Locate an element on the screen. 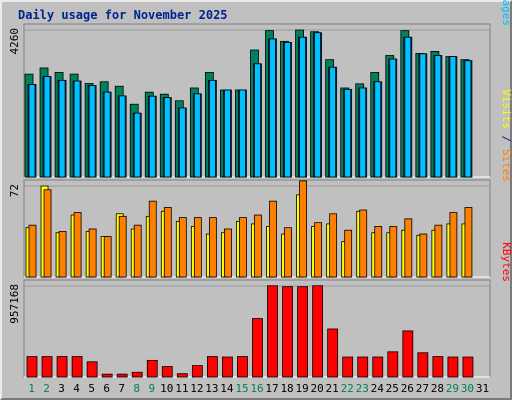  visitors-right-label: Visits / Sites is located at coordinates (506, 135).